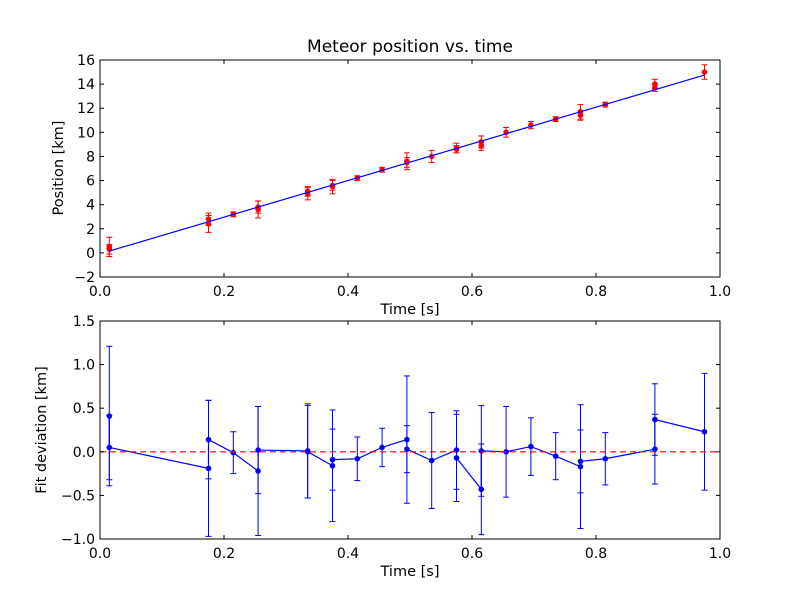 The height and width of the screenshot is (600, 800). What do you see at coordinates (84, 409) in the screenshot?
I see `deviation-y-tick-label: 0.5` at bounding box center [84, 409].